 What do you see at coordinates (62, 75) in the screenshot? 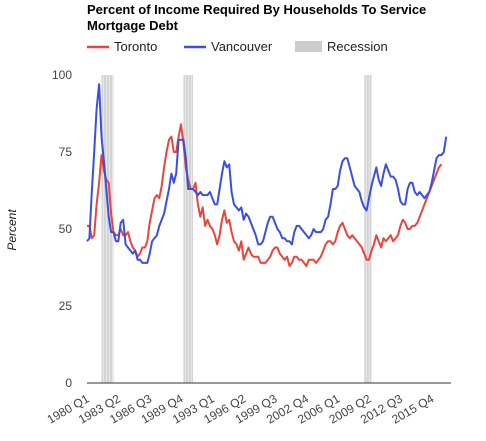
I see `y-tick-label: 100` at bounding box center [62, 75].